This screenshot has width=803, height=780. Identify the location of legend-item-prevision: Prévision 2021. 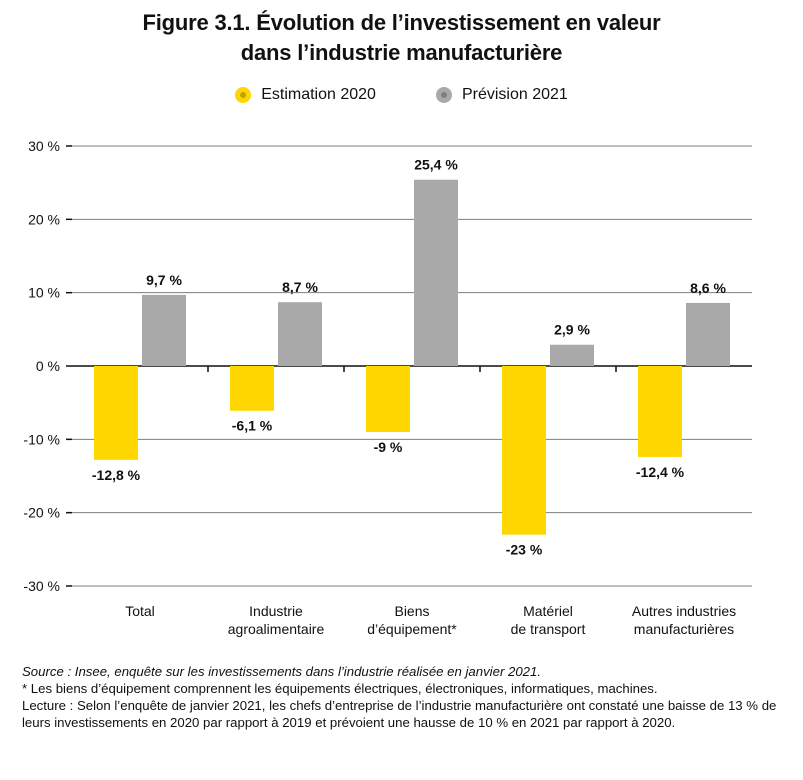
(501, 95).